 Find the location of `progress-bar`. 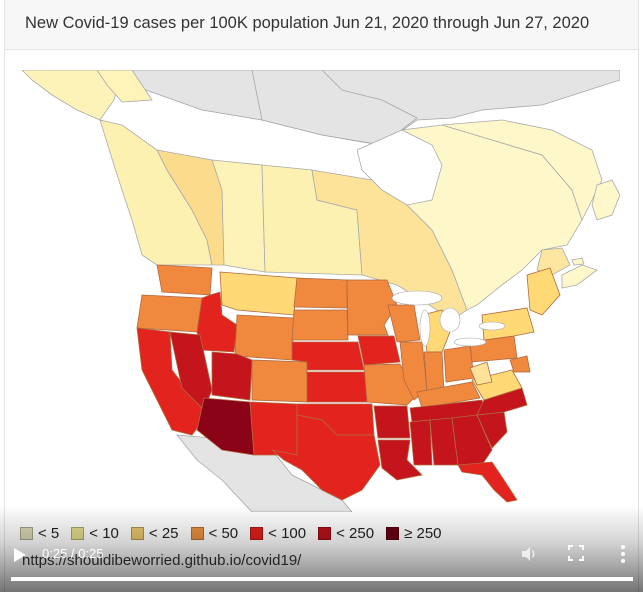

progress-bar is located at coordinates (322, 579).